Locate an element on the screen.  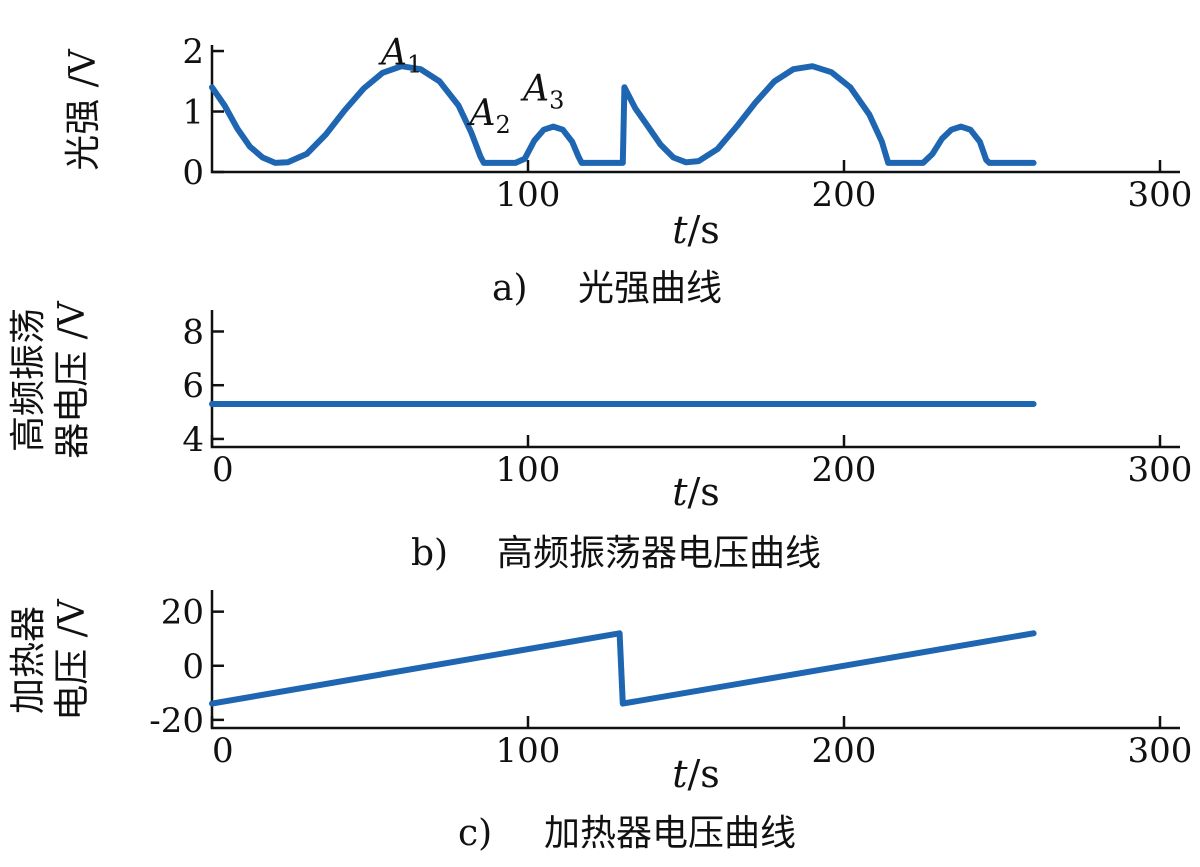
panel-b-ylabel-line-1: 器电压 /V is located at coordinates (72, 379).